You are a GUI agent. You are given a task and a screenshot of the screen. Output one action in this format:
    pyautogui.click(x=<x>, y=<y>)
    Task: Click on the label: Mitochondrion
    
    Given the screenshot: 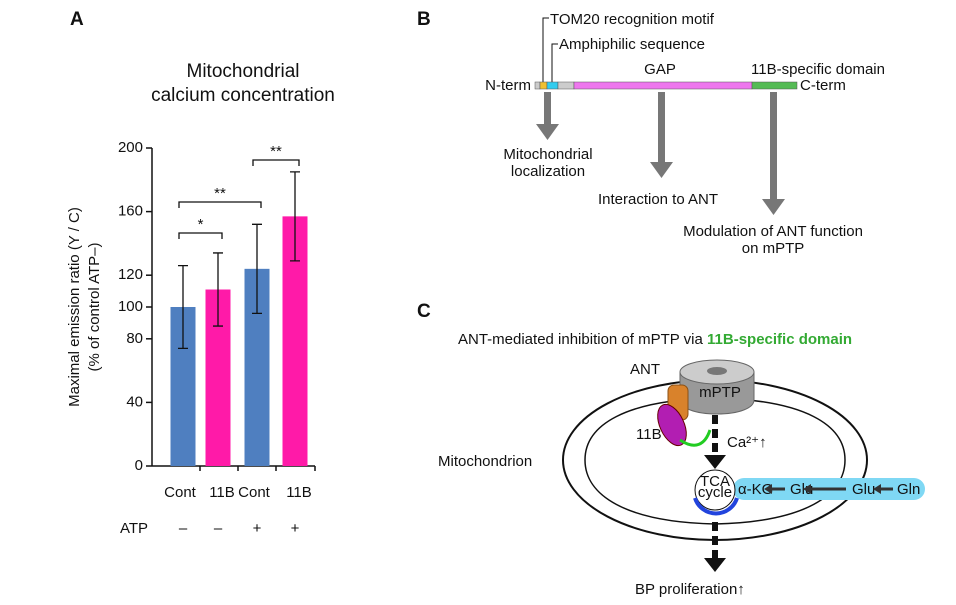 What is the action you would take?
    pyautogui.click(x=485, y=461)
    